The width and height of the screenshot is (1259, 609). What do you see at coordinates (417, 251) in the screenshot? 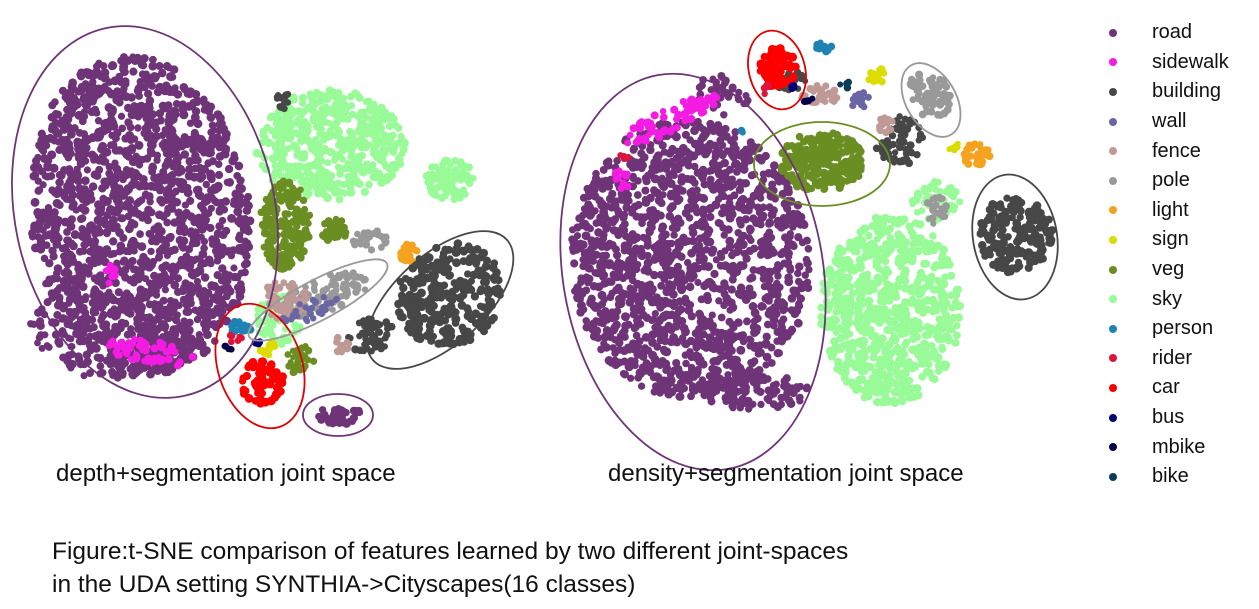
I see `point-light` at bounding box center [417, 251].